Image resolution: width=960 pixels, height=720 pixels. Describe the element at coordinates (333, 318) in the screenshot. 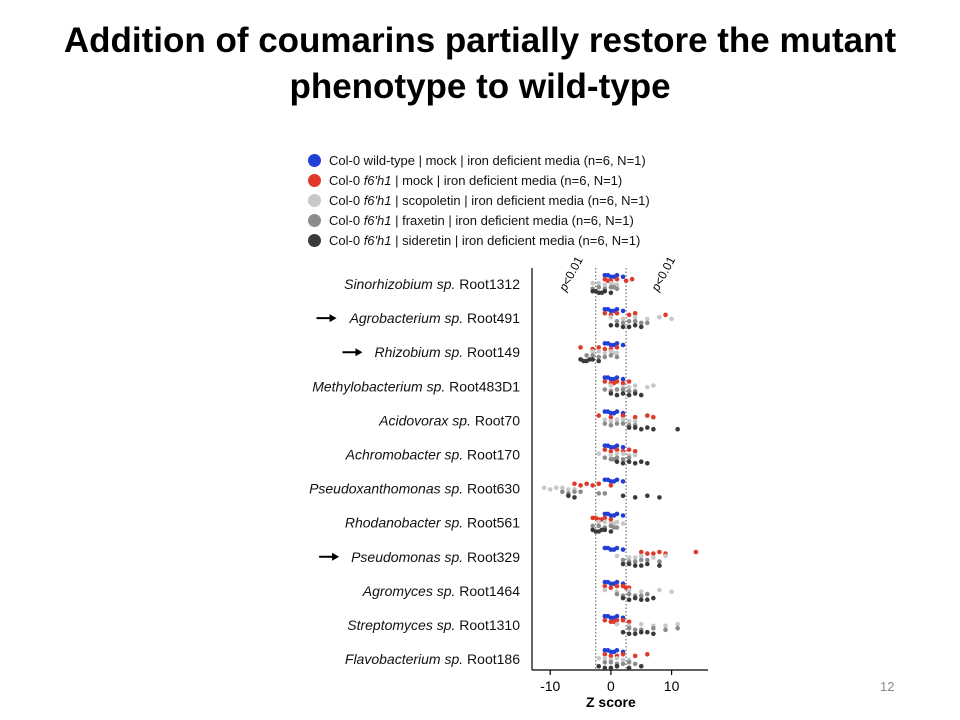

I see `highlight-arrow-head` at that location.